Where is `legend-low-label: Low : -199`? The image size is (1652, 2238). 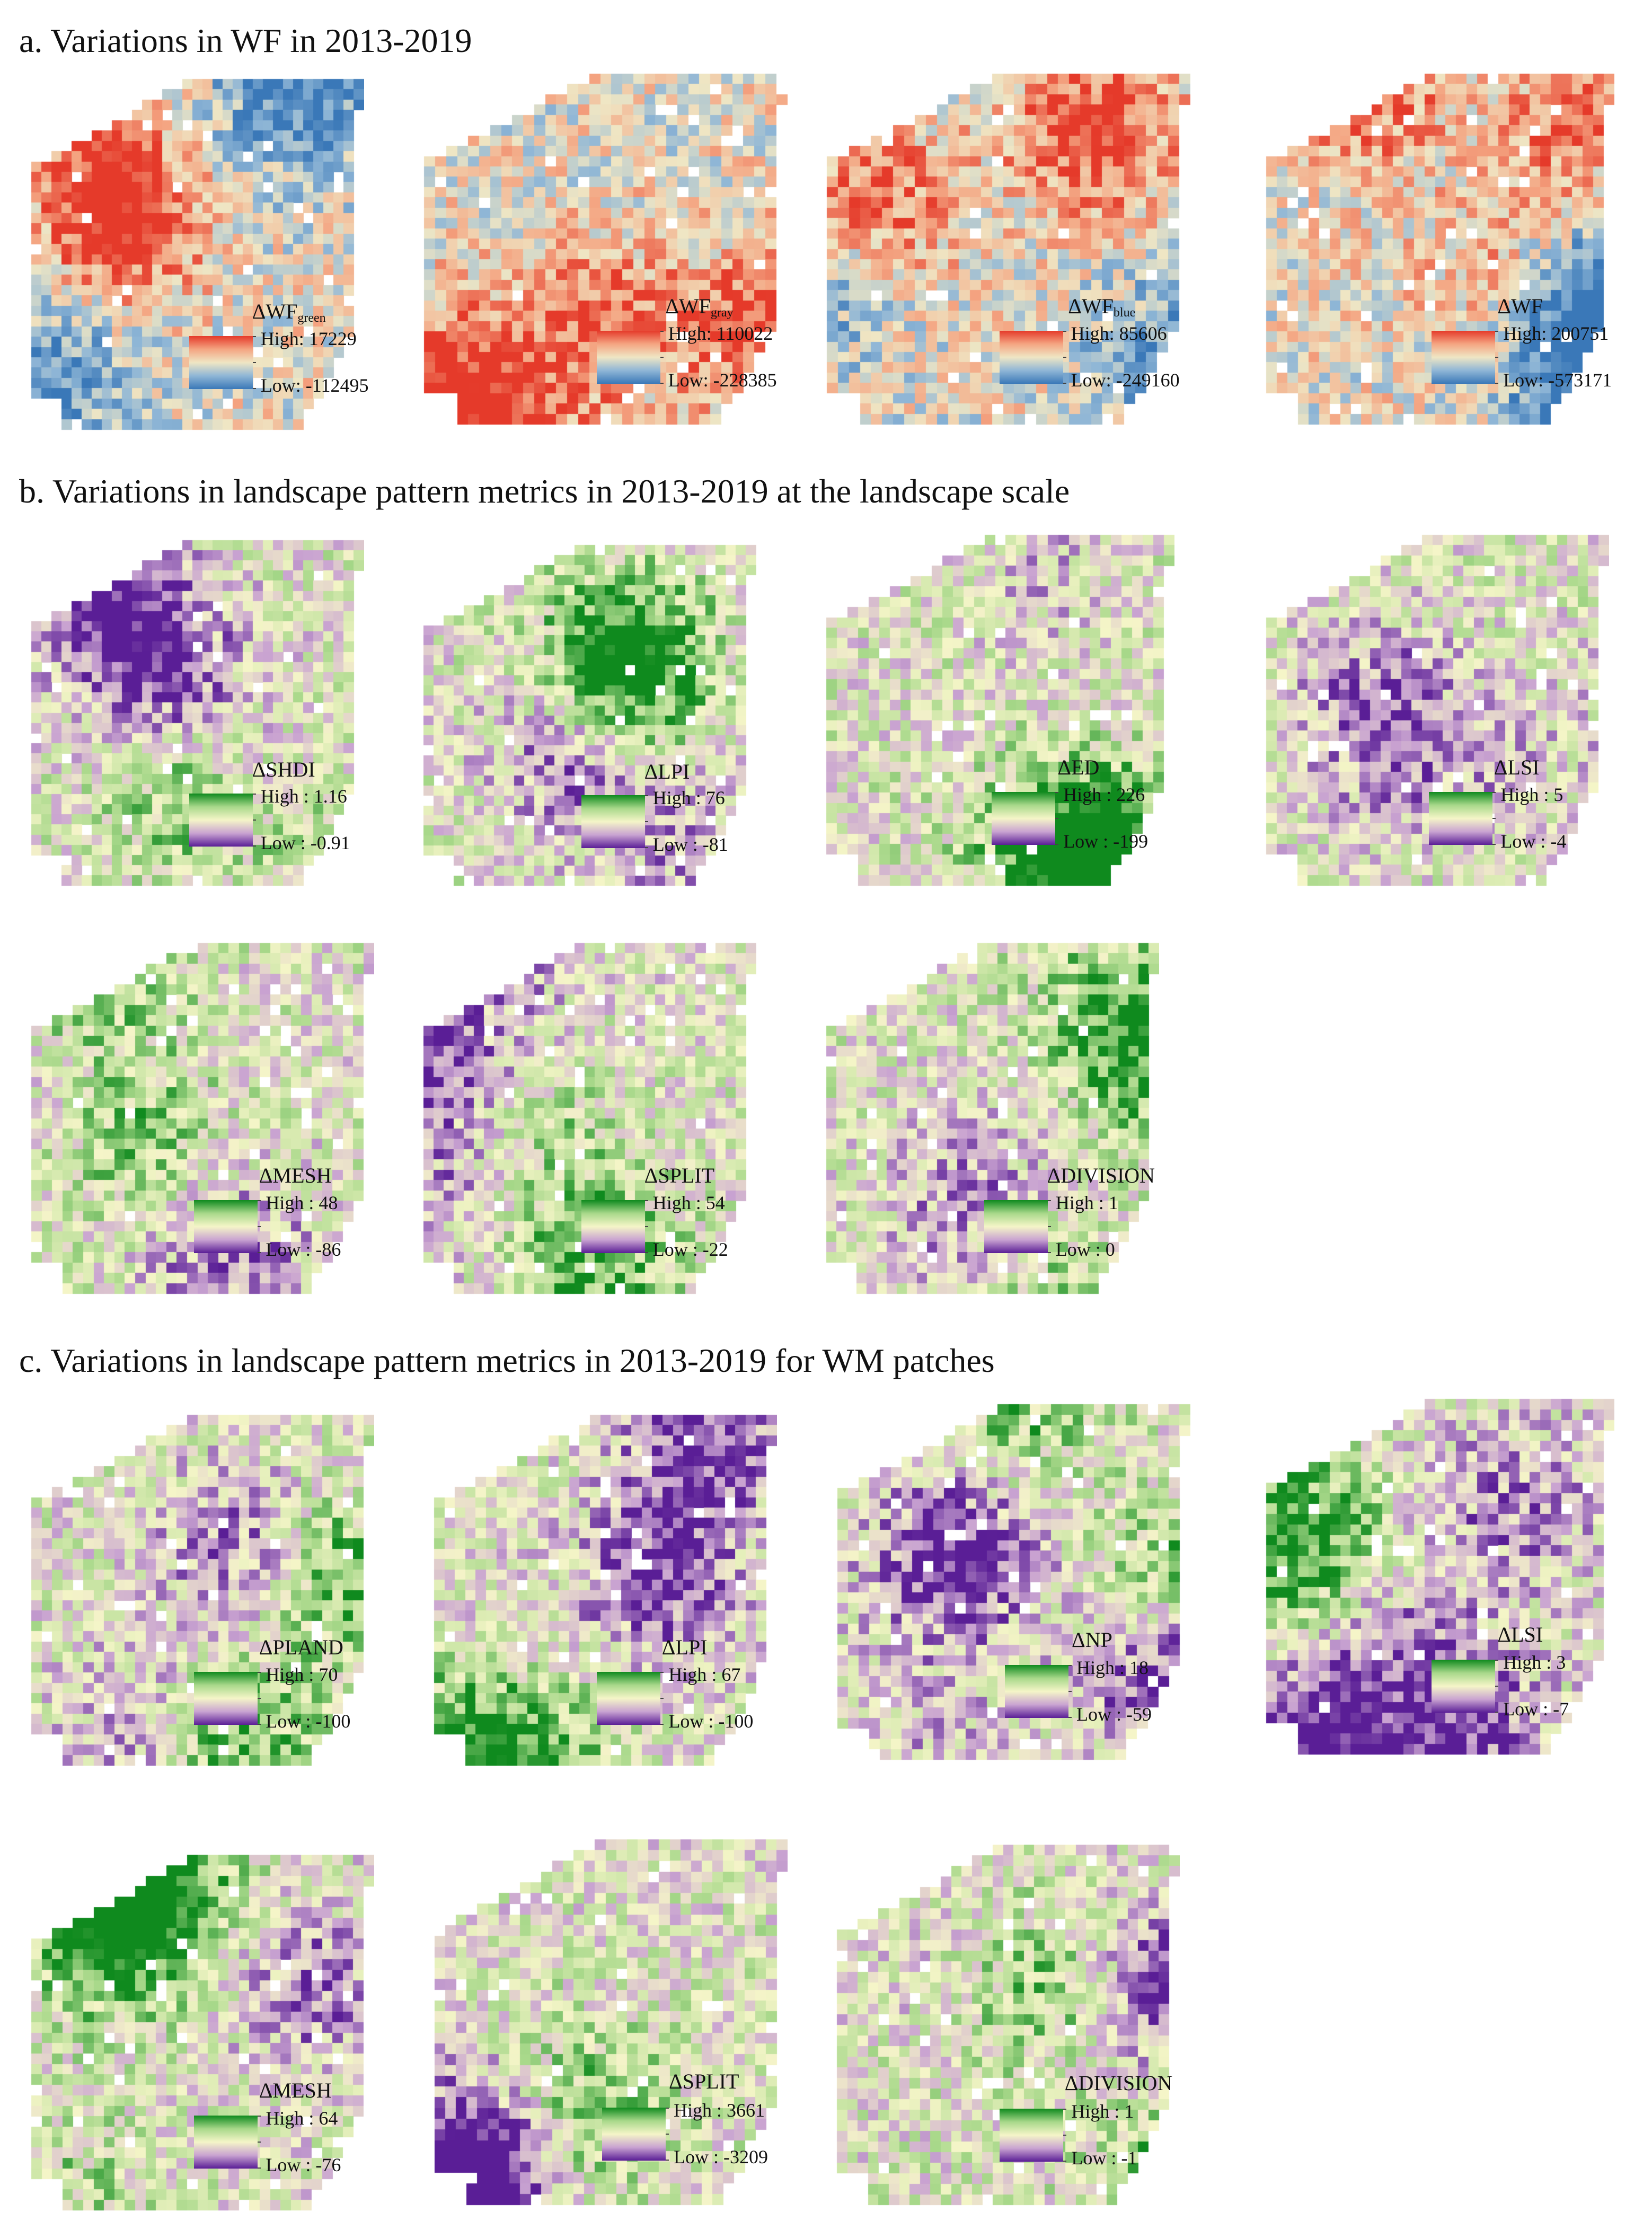 legend-low-label: Low : -199 is located at coordinates (1106, 841).